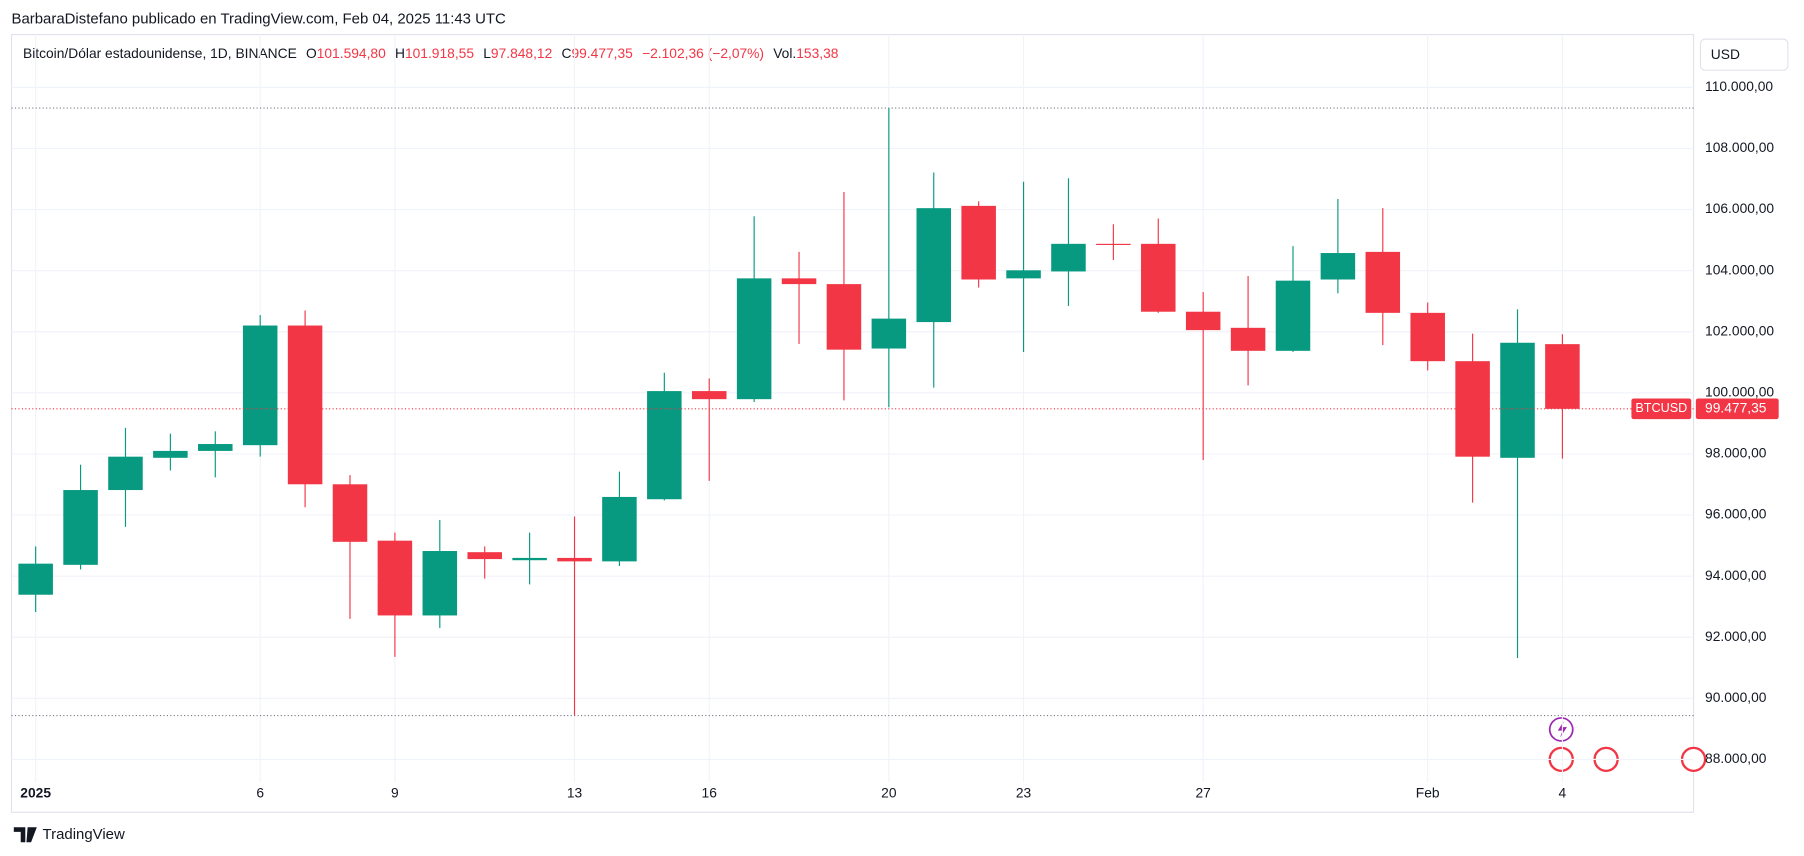  I want to click on symbol-tag, so click(1661, 409).